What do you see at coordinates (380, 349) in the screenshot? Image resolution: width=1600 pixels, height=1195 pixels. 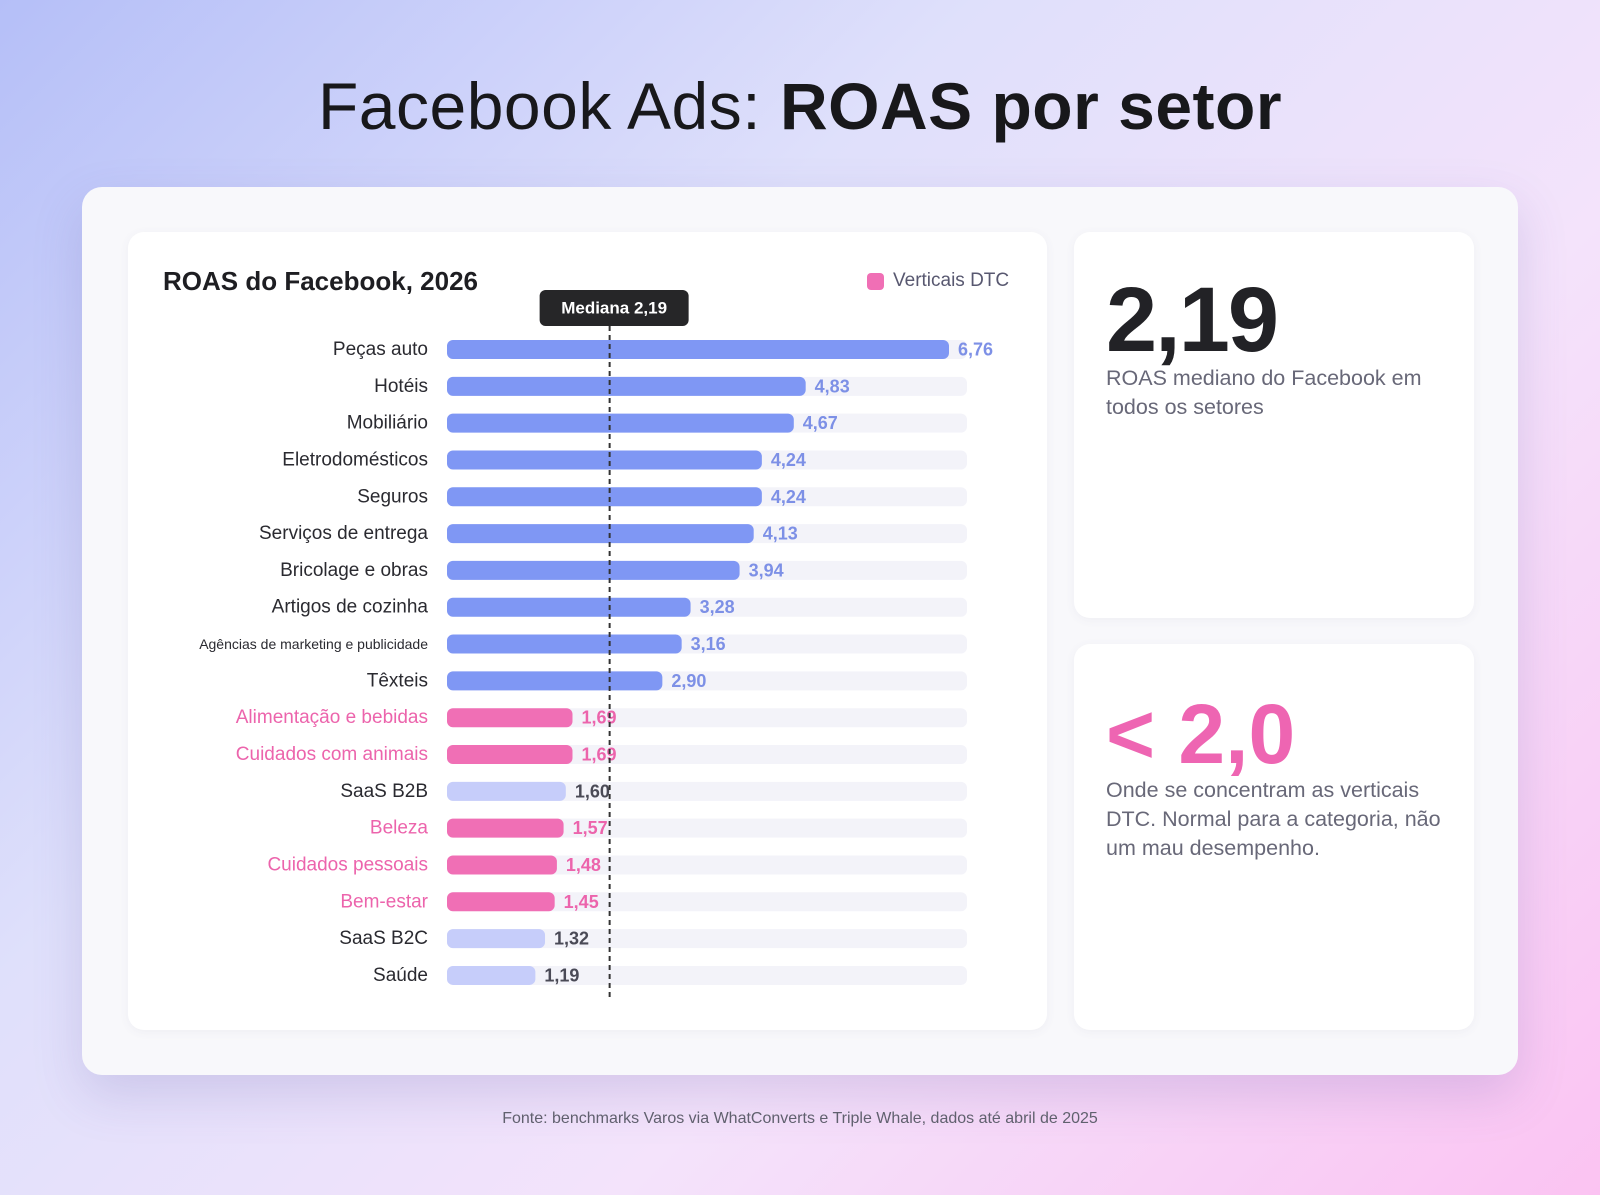 I see `category-label: Peças auto` at bounding box center [380, 349].